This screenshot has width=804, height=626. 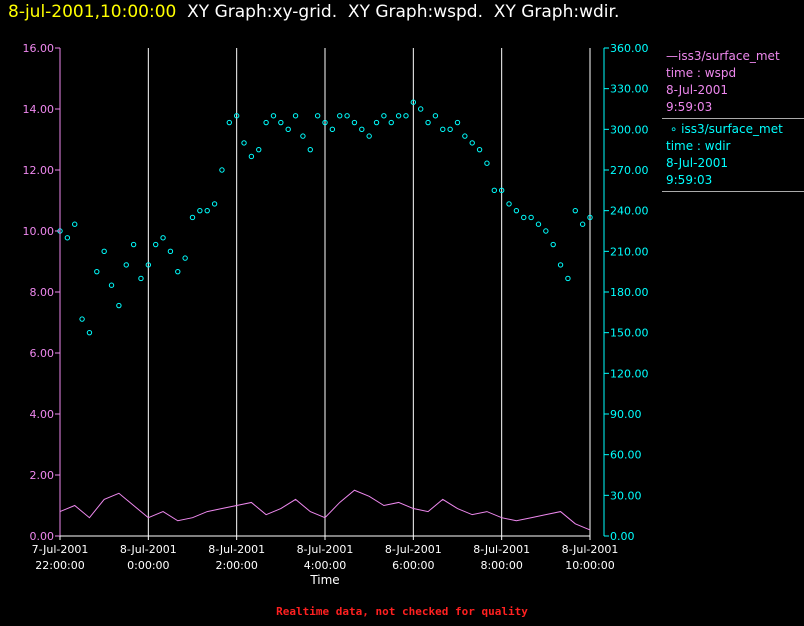 I want to click on right-axis-tick-label: 180.00, so click(x=629, y=292).